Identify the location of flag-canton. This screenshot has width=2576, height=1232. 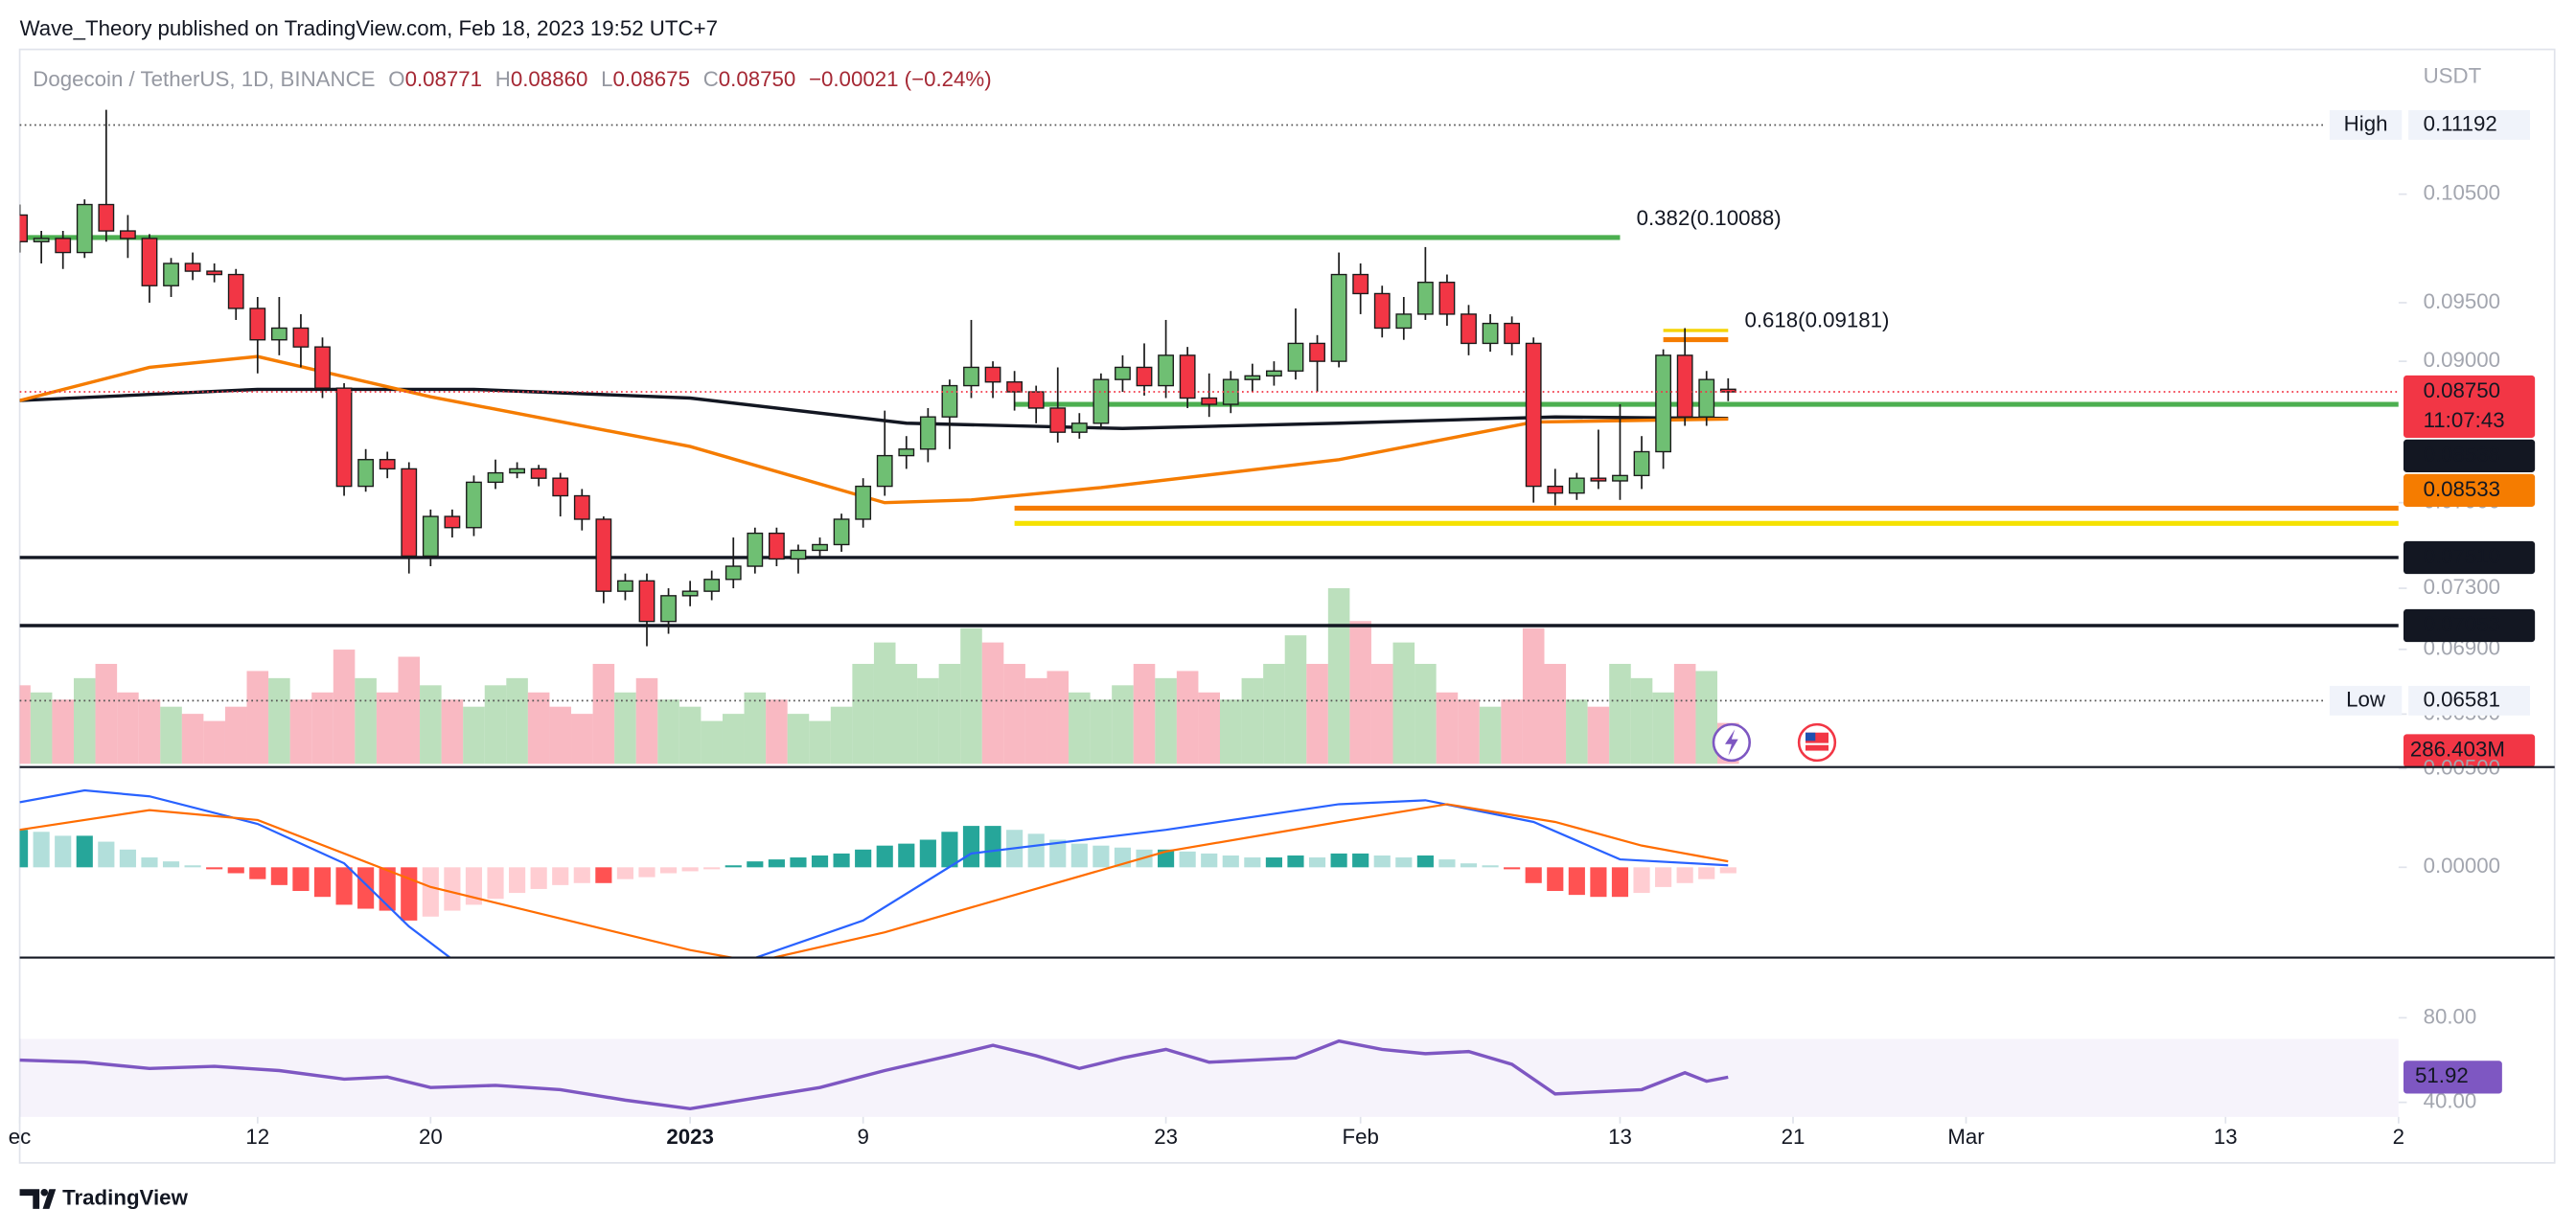
(1811, 736).